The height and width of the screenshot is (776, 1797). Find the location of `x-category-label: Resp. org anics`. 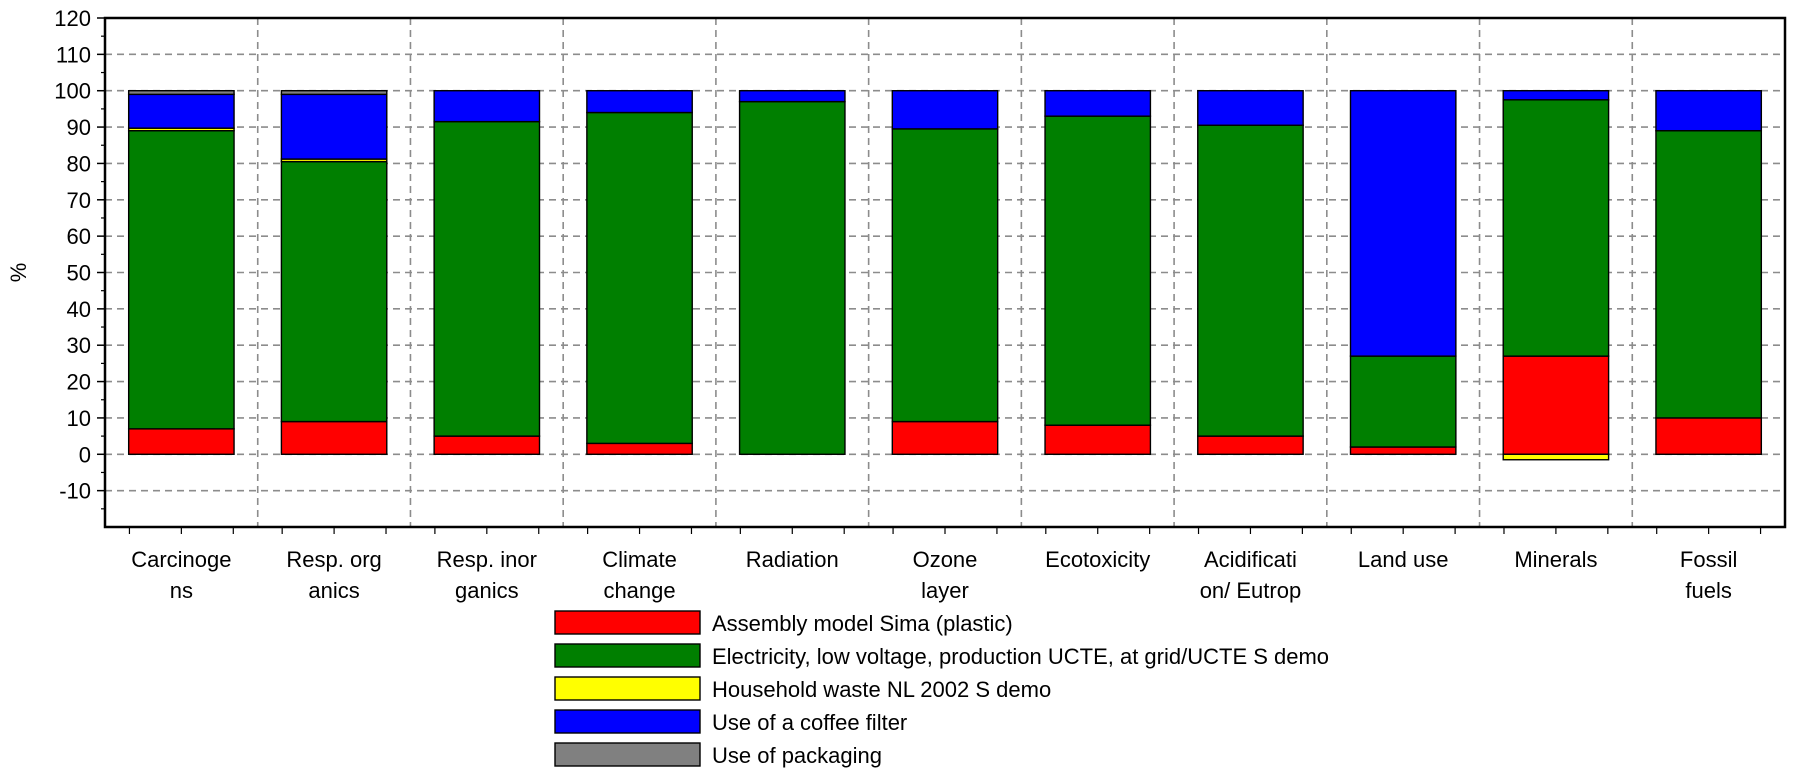

x-category-label: Resp. org anics is located at coordinates (333, 575).